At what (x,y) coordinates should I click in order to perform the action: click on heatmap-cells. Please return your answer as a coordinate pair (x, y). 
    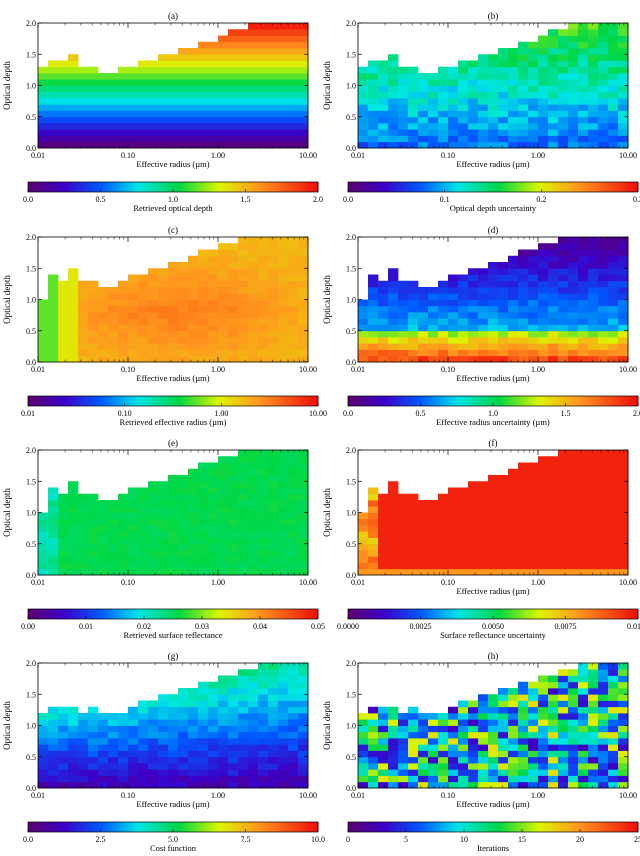
    Looking at the image, I should click on (173, 513).